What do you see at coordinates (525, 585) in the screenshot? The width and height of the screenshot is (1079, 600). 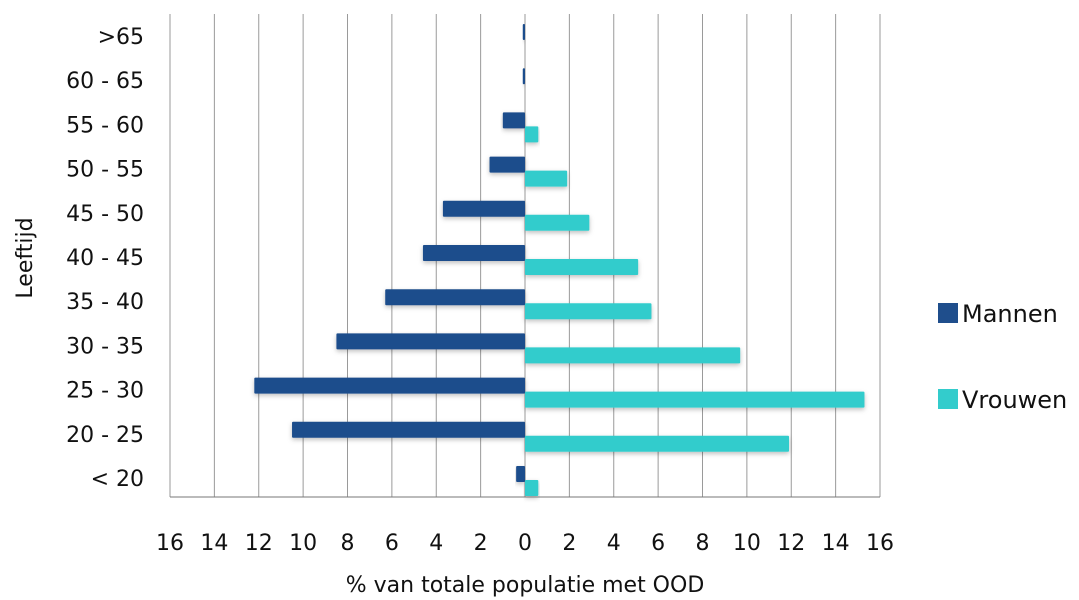 I see `x-axis-title: % van totale populatie met OOD` at bounding box center [525, 585].